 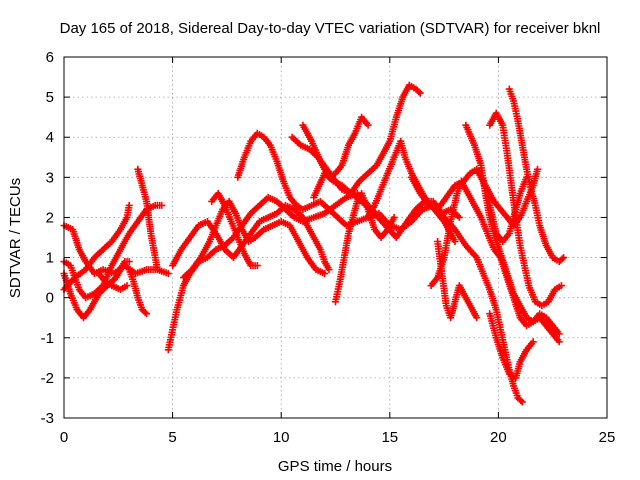 I want to click on x-tick-label: 5, so click(x=172, y=437).